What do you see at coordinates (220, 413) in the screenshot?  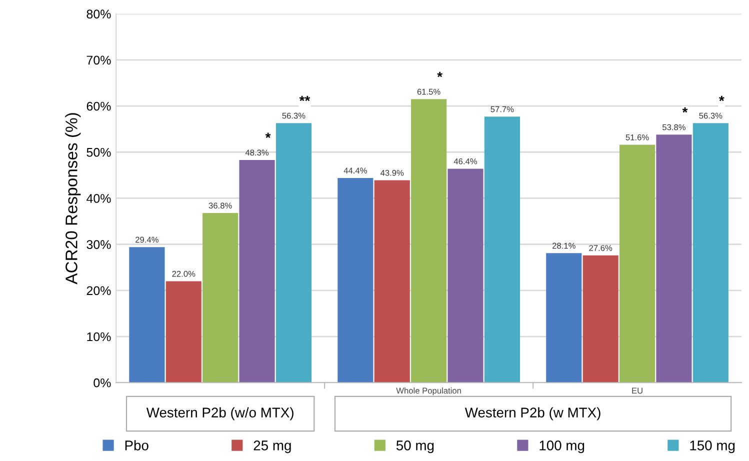 I see `text: Western P2b (w/o MTX)` at bounding box center [220, 413].